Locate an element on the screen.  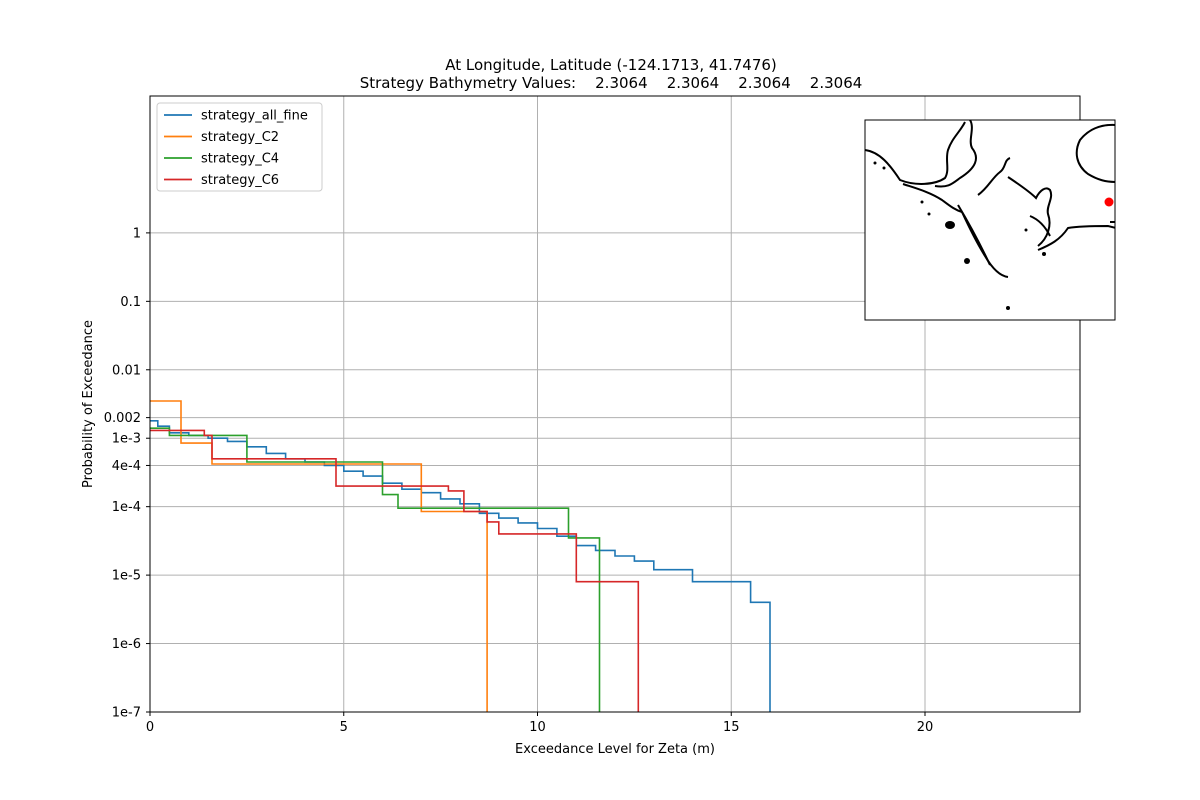
x-tick-label: 20 is located at coordinates (925, 727).